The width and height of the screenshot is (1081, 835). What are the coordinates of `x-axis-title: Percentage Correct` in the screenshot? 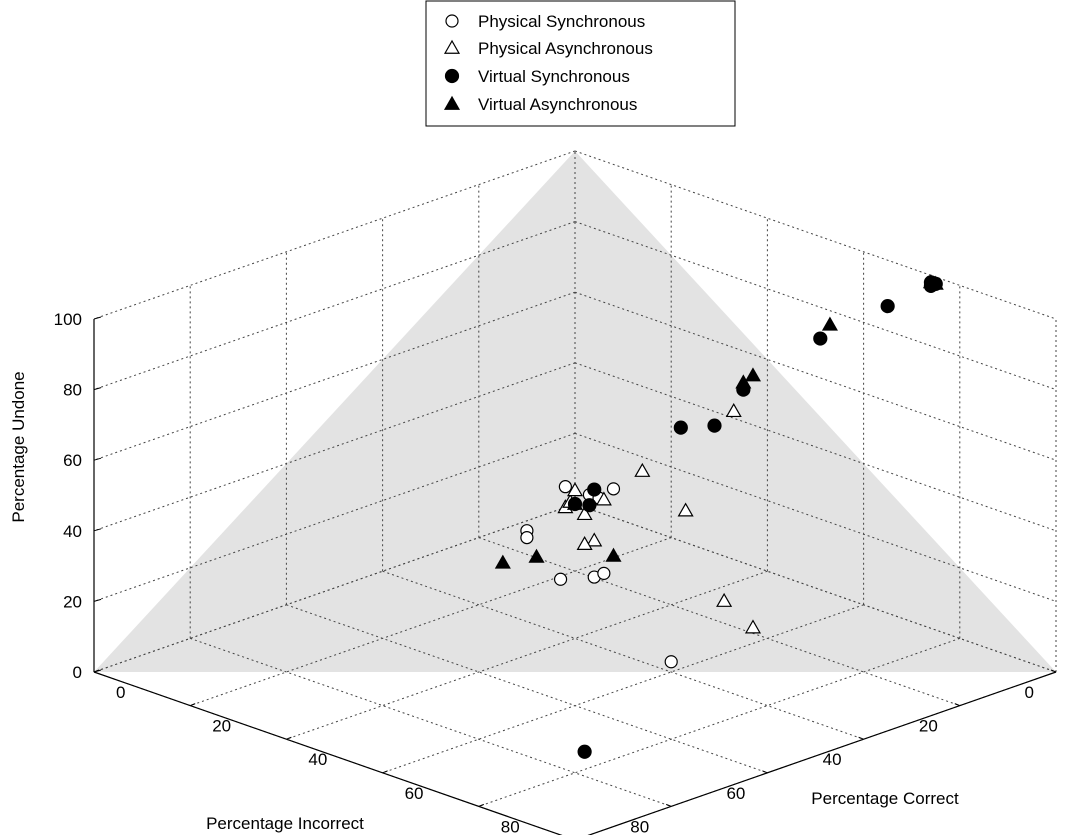 It's located at (885, 798).